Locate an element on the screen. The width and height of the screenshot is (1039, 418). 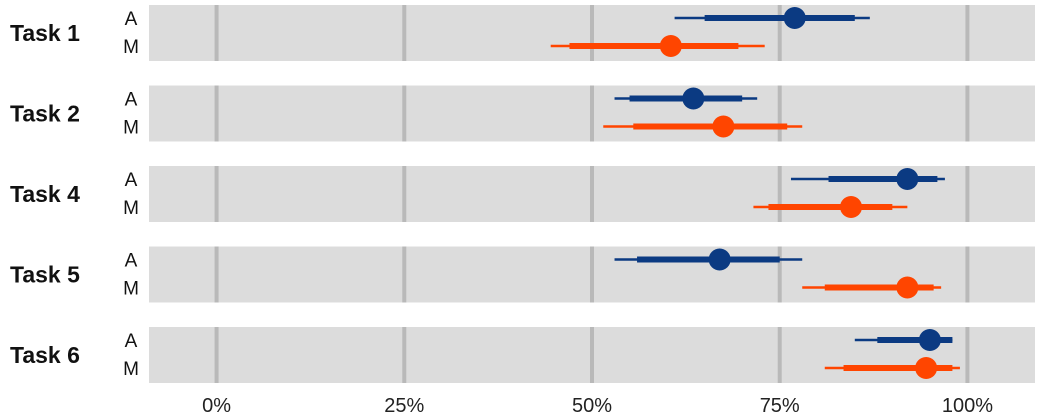
point-estimate-1-A is located at coordinates (794, 18).